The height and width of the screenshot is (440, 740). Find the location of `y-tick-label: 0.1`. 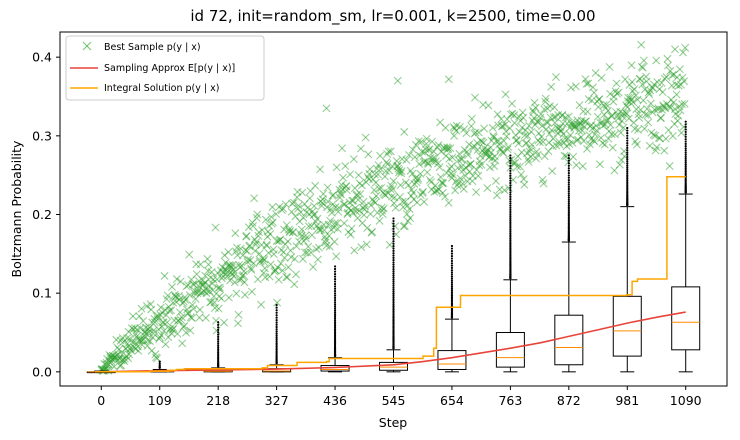

y-tick-label: 0.1 is located at coordinates (42, 293).